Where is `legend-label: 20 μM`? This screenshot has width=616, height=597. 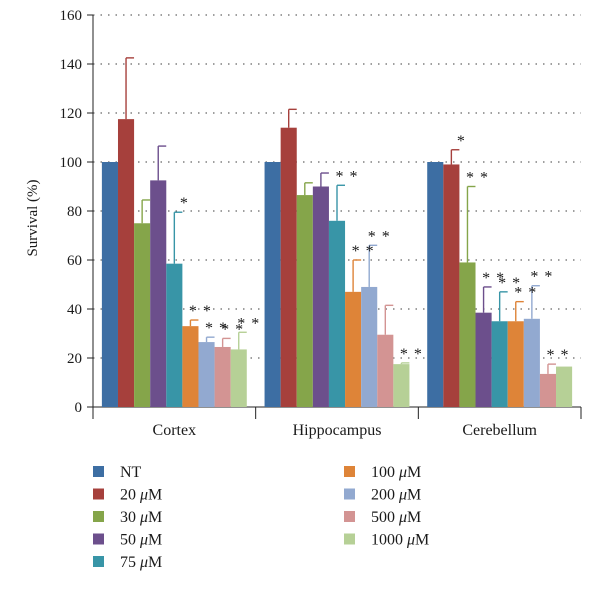 legend-label: 20 μM is located at coordinates (141, 495).